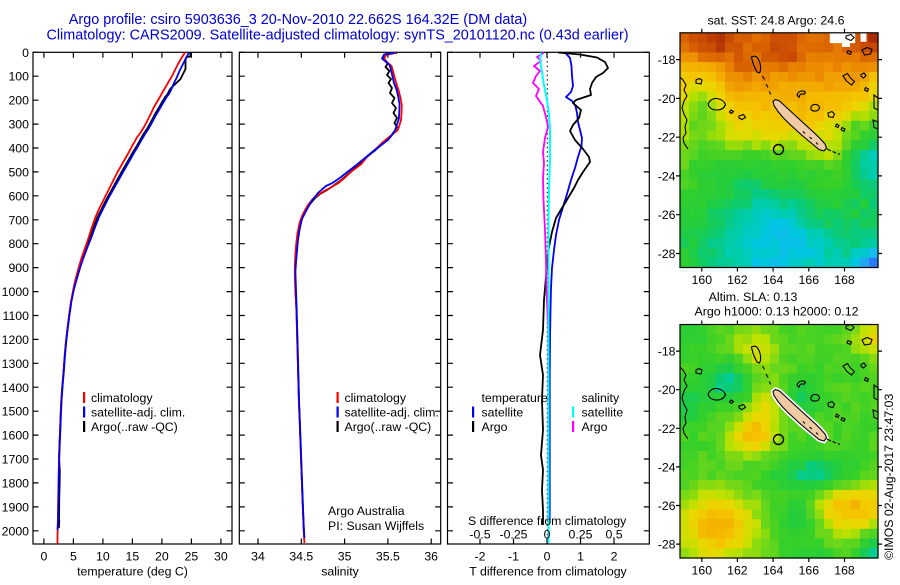 This screenshot has height=585, width=900. Describe the element at coordinates (301, 557) in the screenshot. I see `svg-text: 34.5` at that location.